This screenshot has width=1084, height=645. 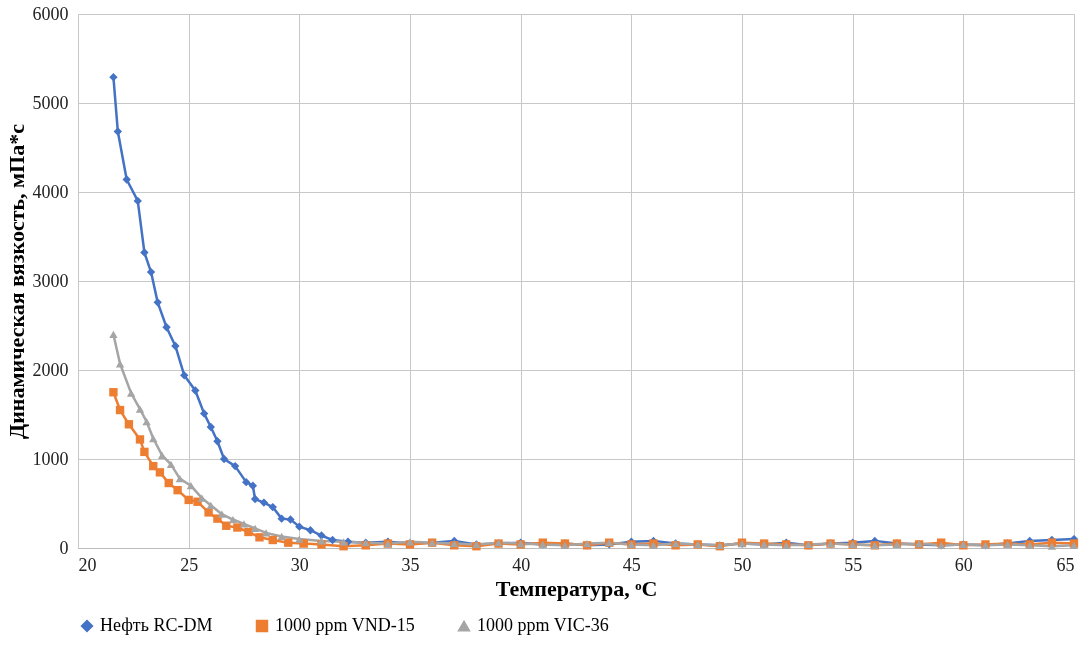 I want to click on y-tick-label: 1000, so click(x=50, y=458).